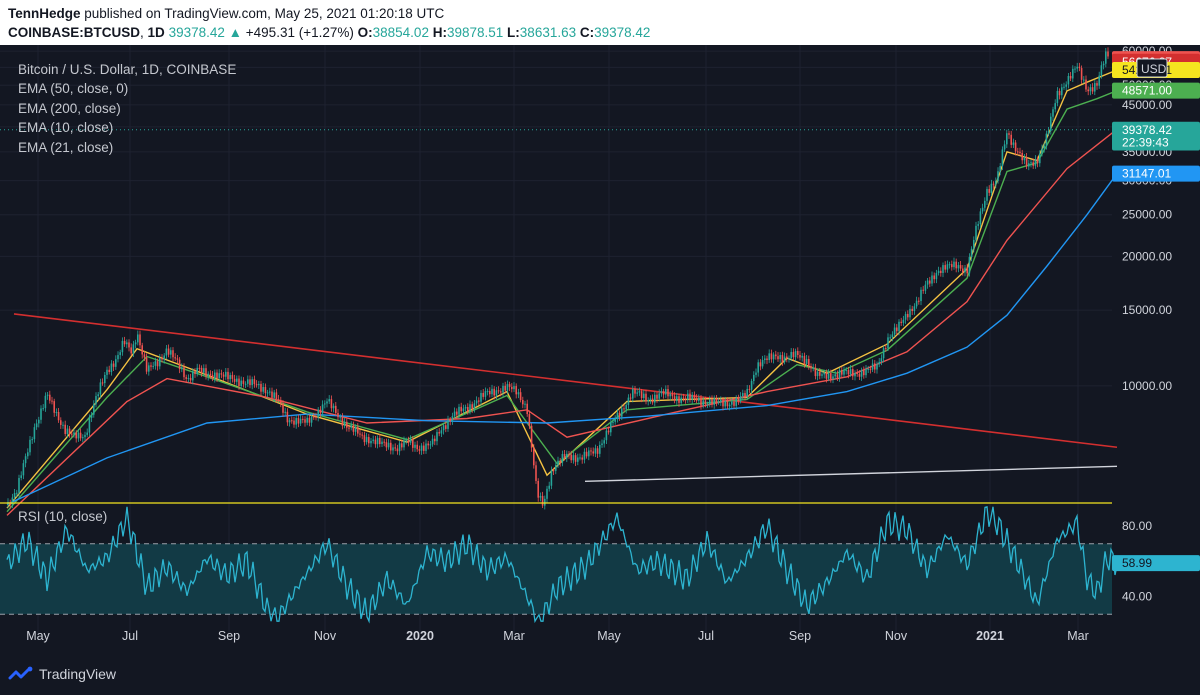  I want to click on time-tick-label: Nov, so click(325, 636).